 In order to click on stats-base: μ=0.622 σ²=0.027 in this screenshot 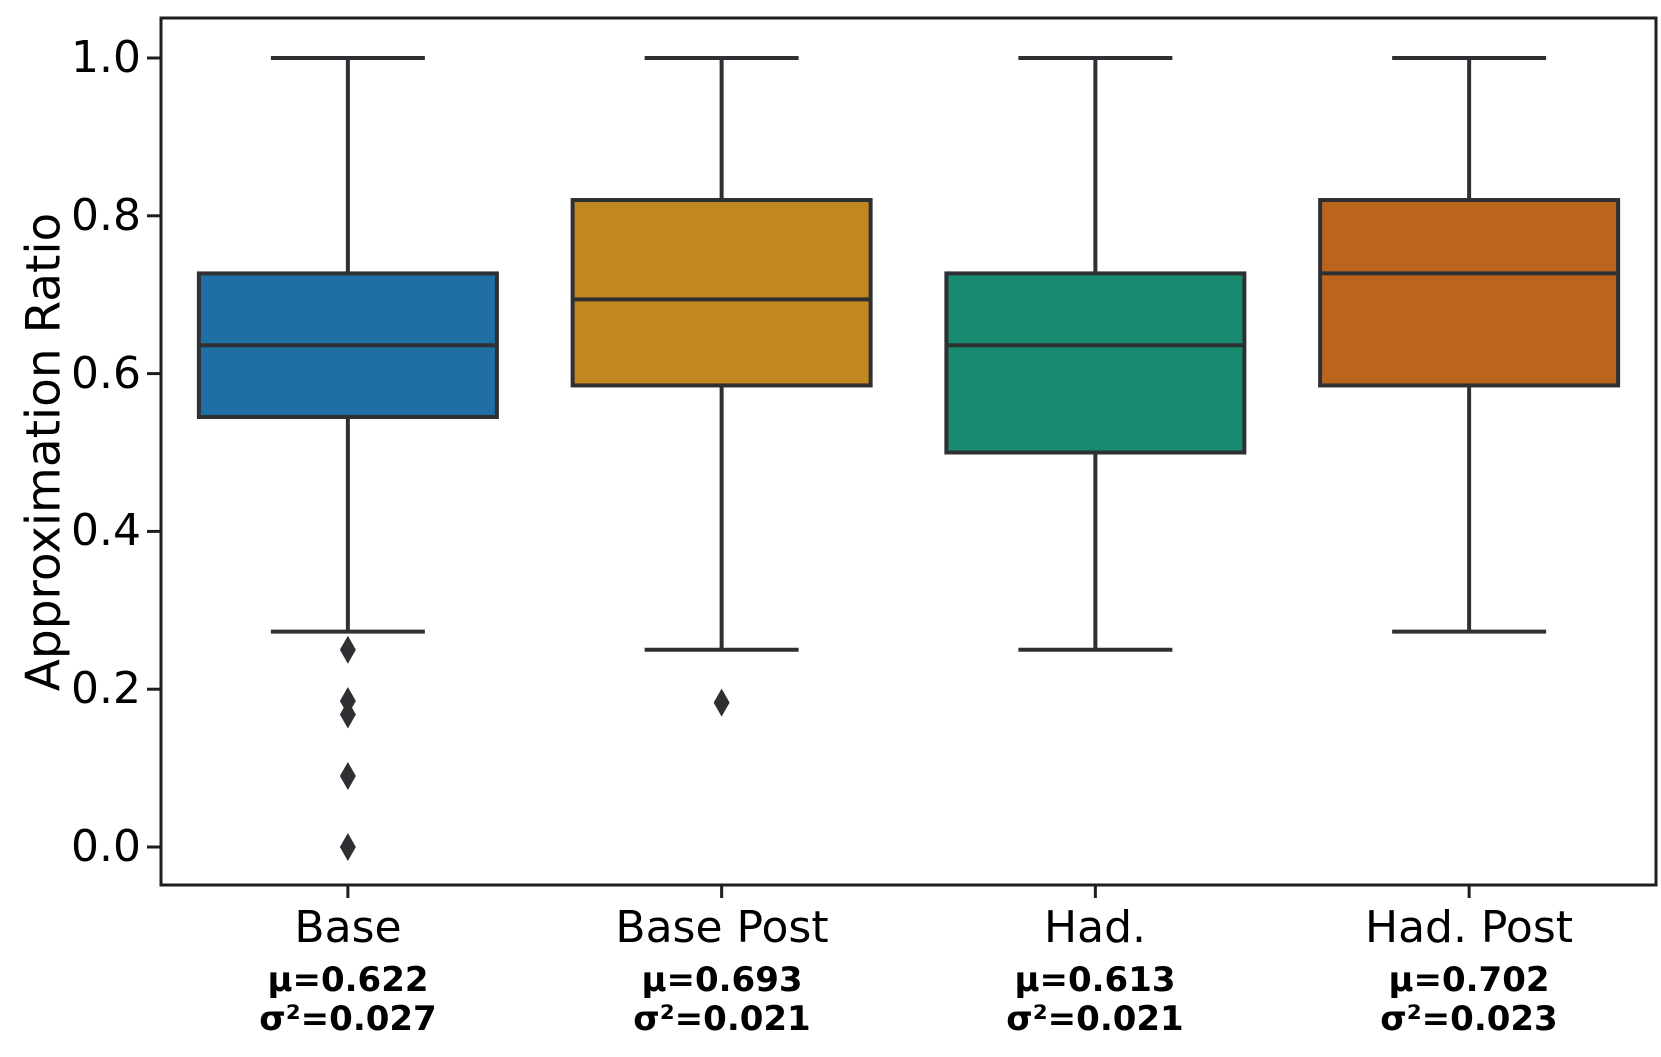, I will do `click(348, 1000)`.